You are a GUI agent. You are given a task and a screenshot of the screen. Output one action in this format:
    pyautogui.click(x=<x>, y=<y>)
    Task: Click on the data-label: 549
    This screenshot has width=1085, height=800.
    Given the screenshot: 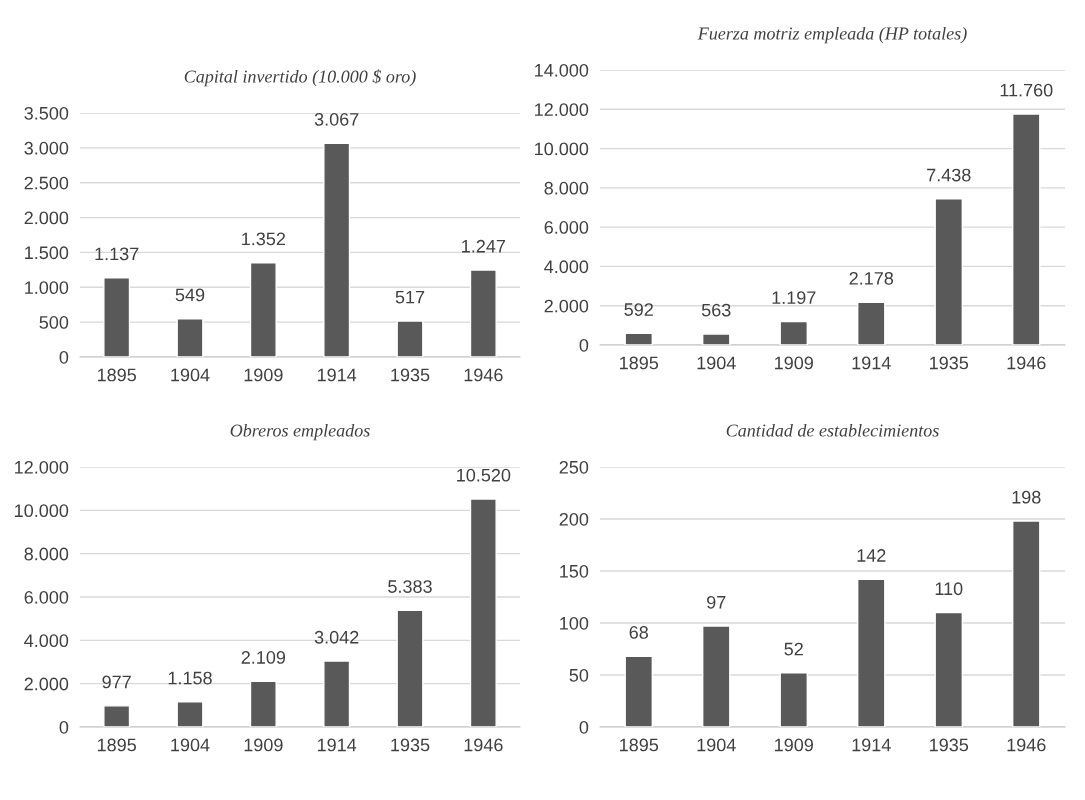 What is the action you would take?
    pyautogui.click(x=190, y=295)
    